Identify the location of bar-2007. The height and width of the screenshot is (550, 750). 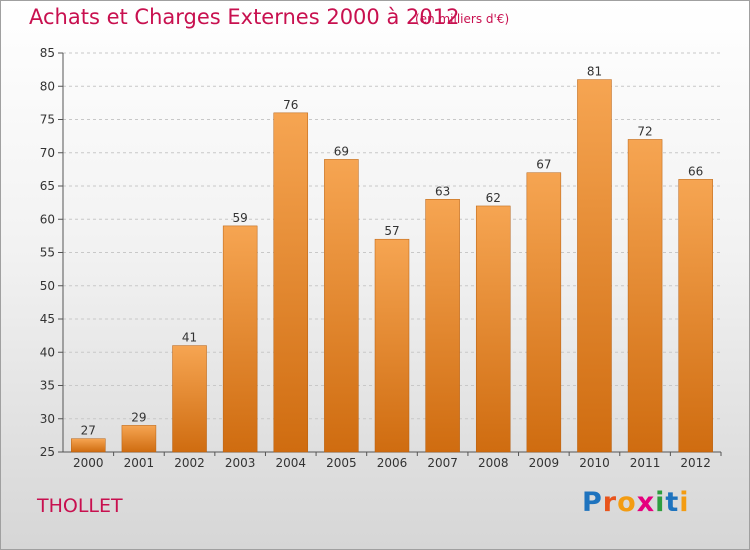
(442, 326).